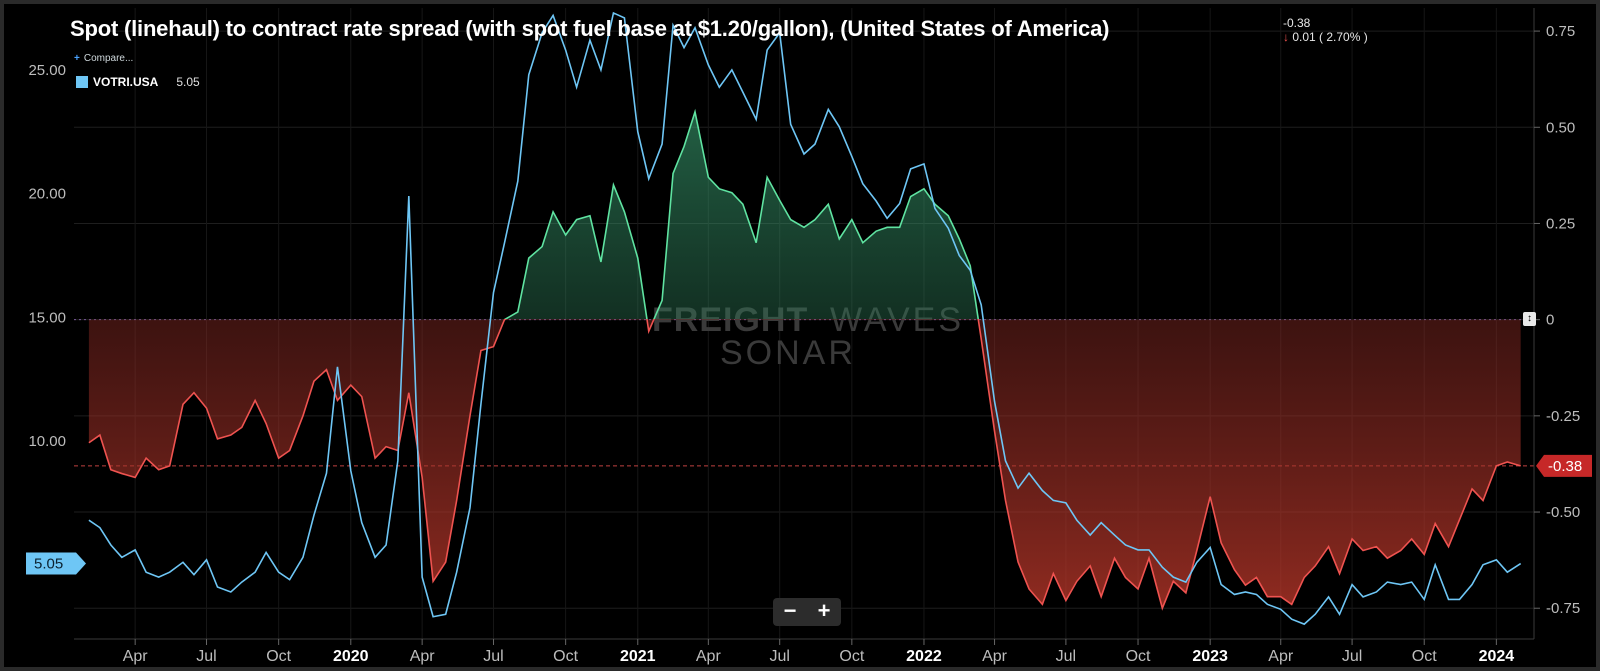 This screenshot has height=671, width=1600. What do you see at coordinates (1497, 656) in the screenshot?
I see `x-tick-label: 2024` at bounding box center [1497, 656].